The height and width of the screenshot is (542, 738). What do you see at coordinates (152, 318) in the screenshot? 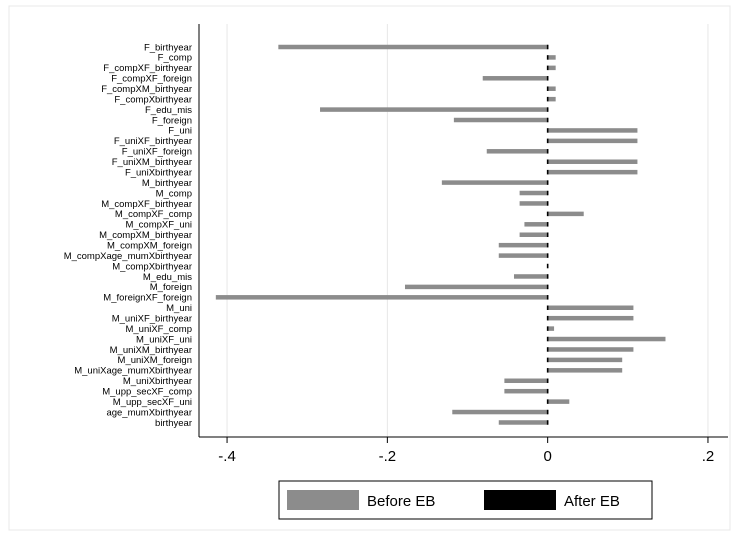
I see `category-label: M_uniXF_birthyear` at bounding box center [152, 318].